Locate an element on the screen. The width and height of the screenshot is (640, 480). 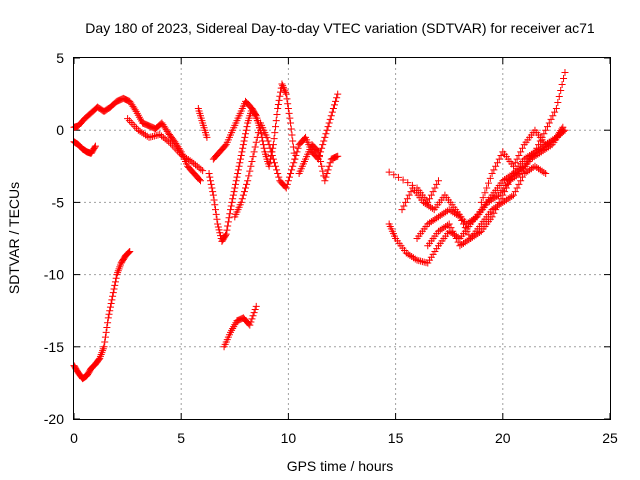
x-axis-label: GPS time / hours is located at coordinates (340, 466).